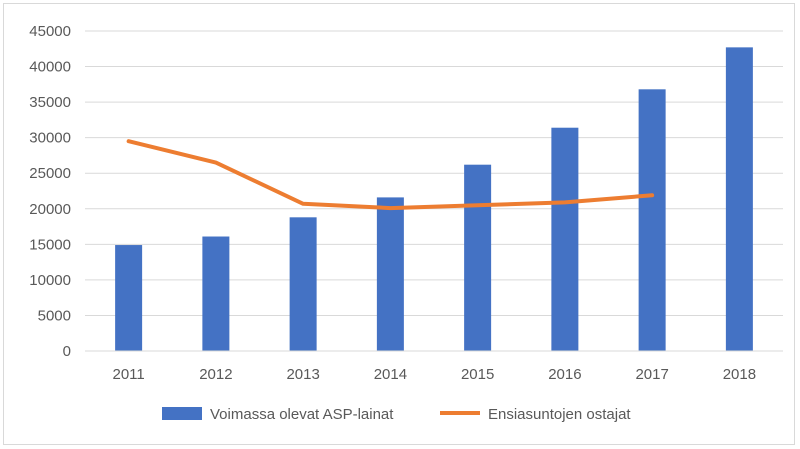 The height and width of the screenshot is (449, 800). What do you see at coordinates (50, 138) in the screenshot?
I see `y-tick-label: 30000` at bounding box center [50, 138].